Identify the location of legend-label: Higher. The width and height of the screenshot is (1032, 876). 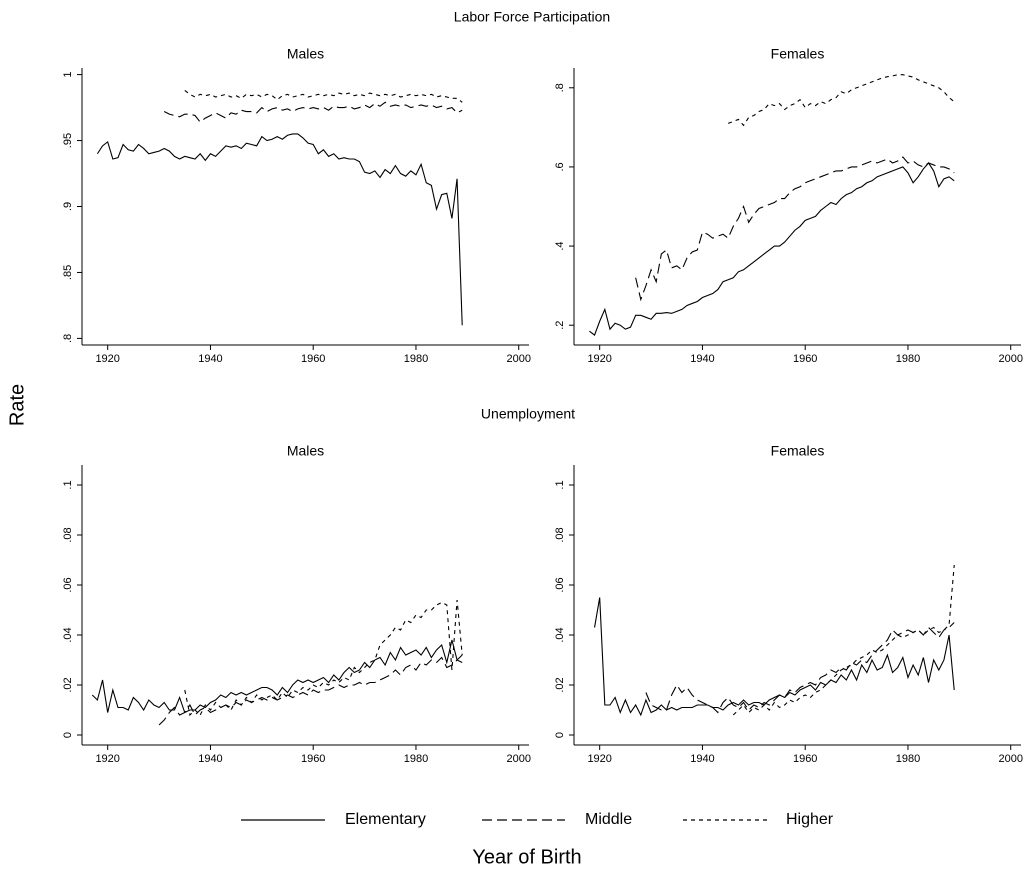
(810, 819).